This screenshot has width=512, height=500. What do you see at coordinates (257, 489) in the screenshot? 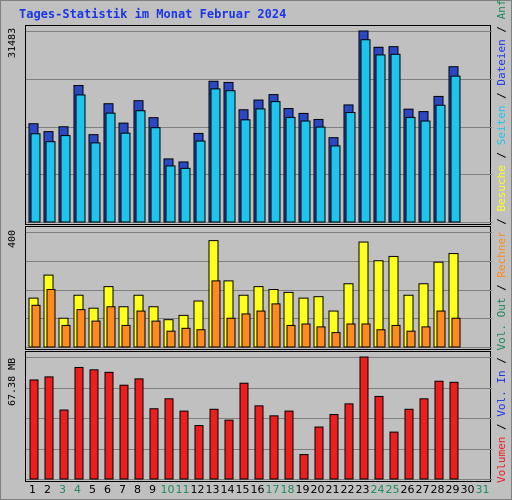
I see `x-tick-day-16: 16` at bounding box center [257, 489].